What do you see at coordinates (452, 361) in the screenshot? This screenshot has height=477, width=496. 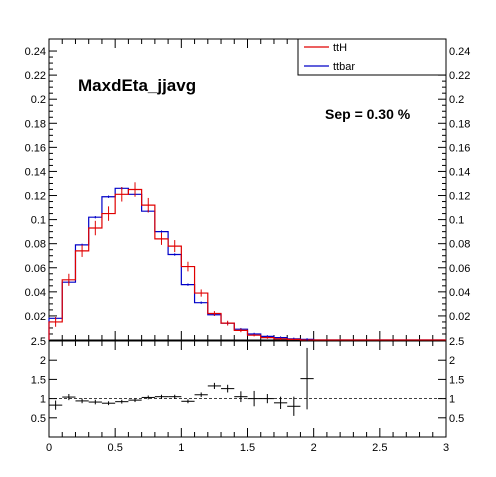 I see `ratio-ytick-label-right: 2` at bounding box center [452, 361].